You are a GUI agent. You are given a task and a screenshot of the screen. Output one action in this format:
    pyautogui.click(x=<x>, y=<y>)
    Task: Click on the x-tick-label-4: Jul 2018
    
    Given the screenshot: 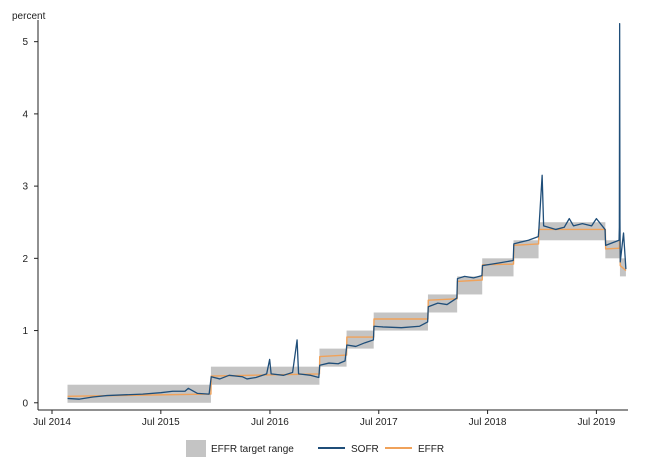 What is the action you would take?
    pyautogui.click(x=488, y=422)
    